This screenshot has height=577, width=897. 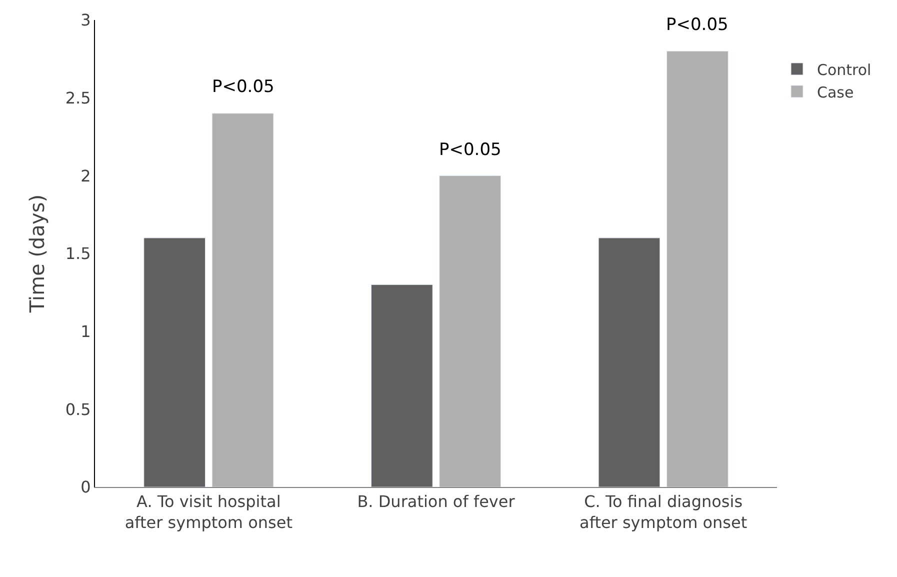 I want to click on legend-label: Control, so click(x=844, y=69).